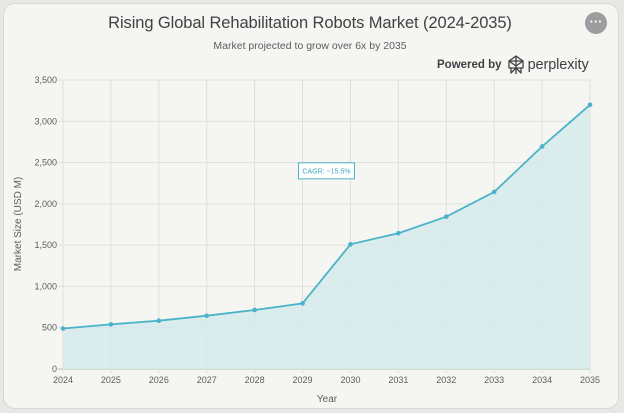  I want to click on annotation-text: CAGR: ~15.5%, so click(326, 171).